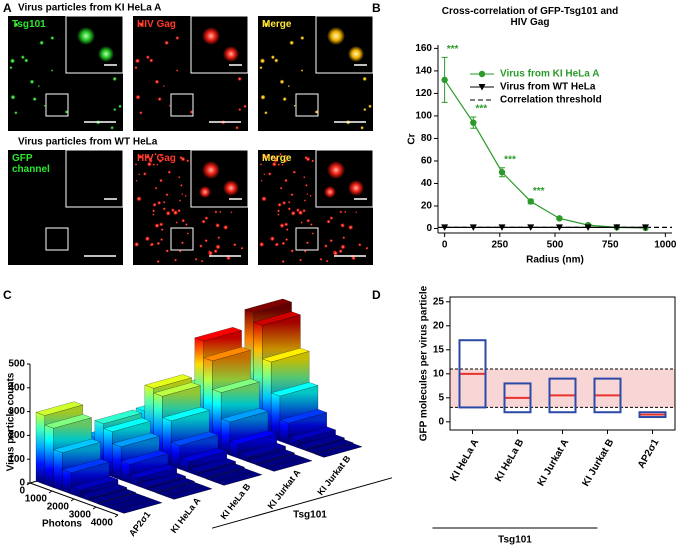  What do you see at coordinates (423, 116) in the screenshot?
I see `y-tick-label: 100` at bounding box center [423, 116].